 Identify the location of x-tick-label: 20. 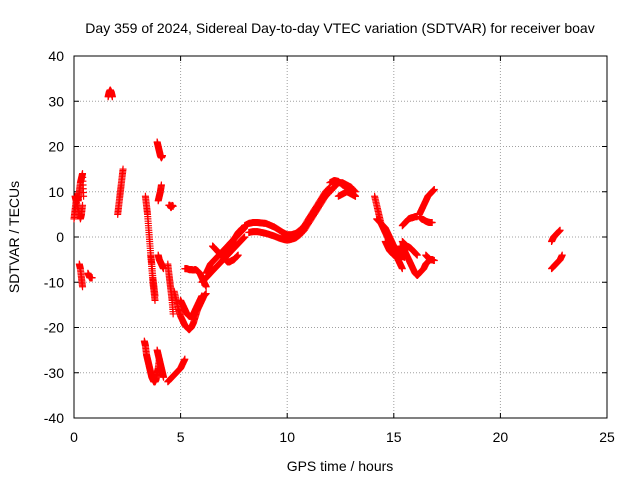
(501, 437).